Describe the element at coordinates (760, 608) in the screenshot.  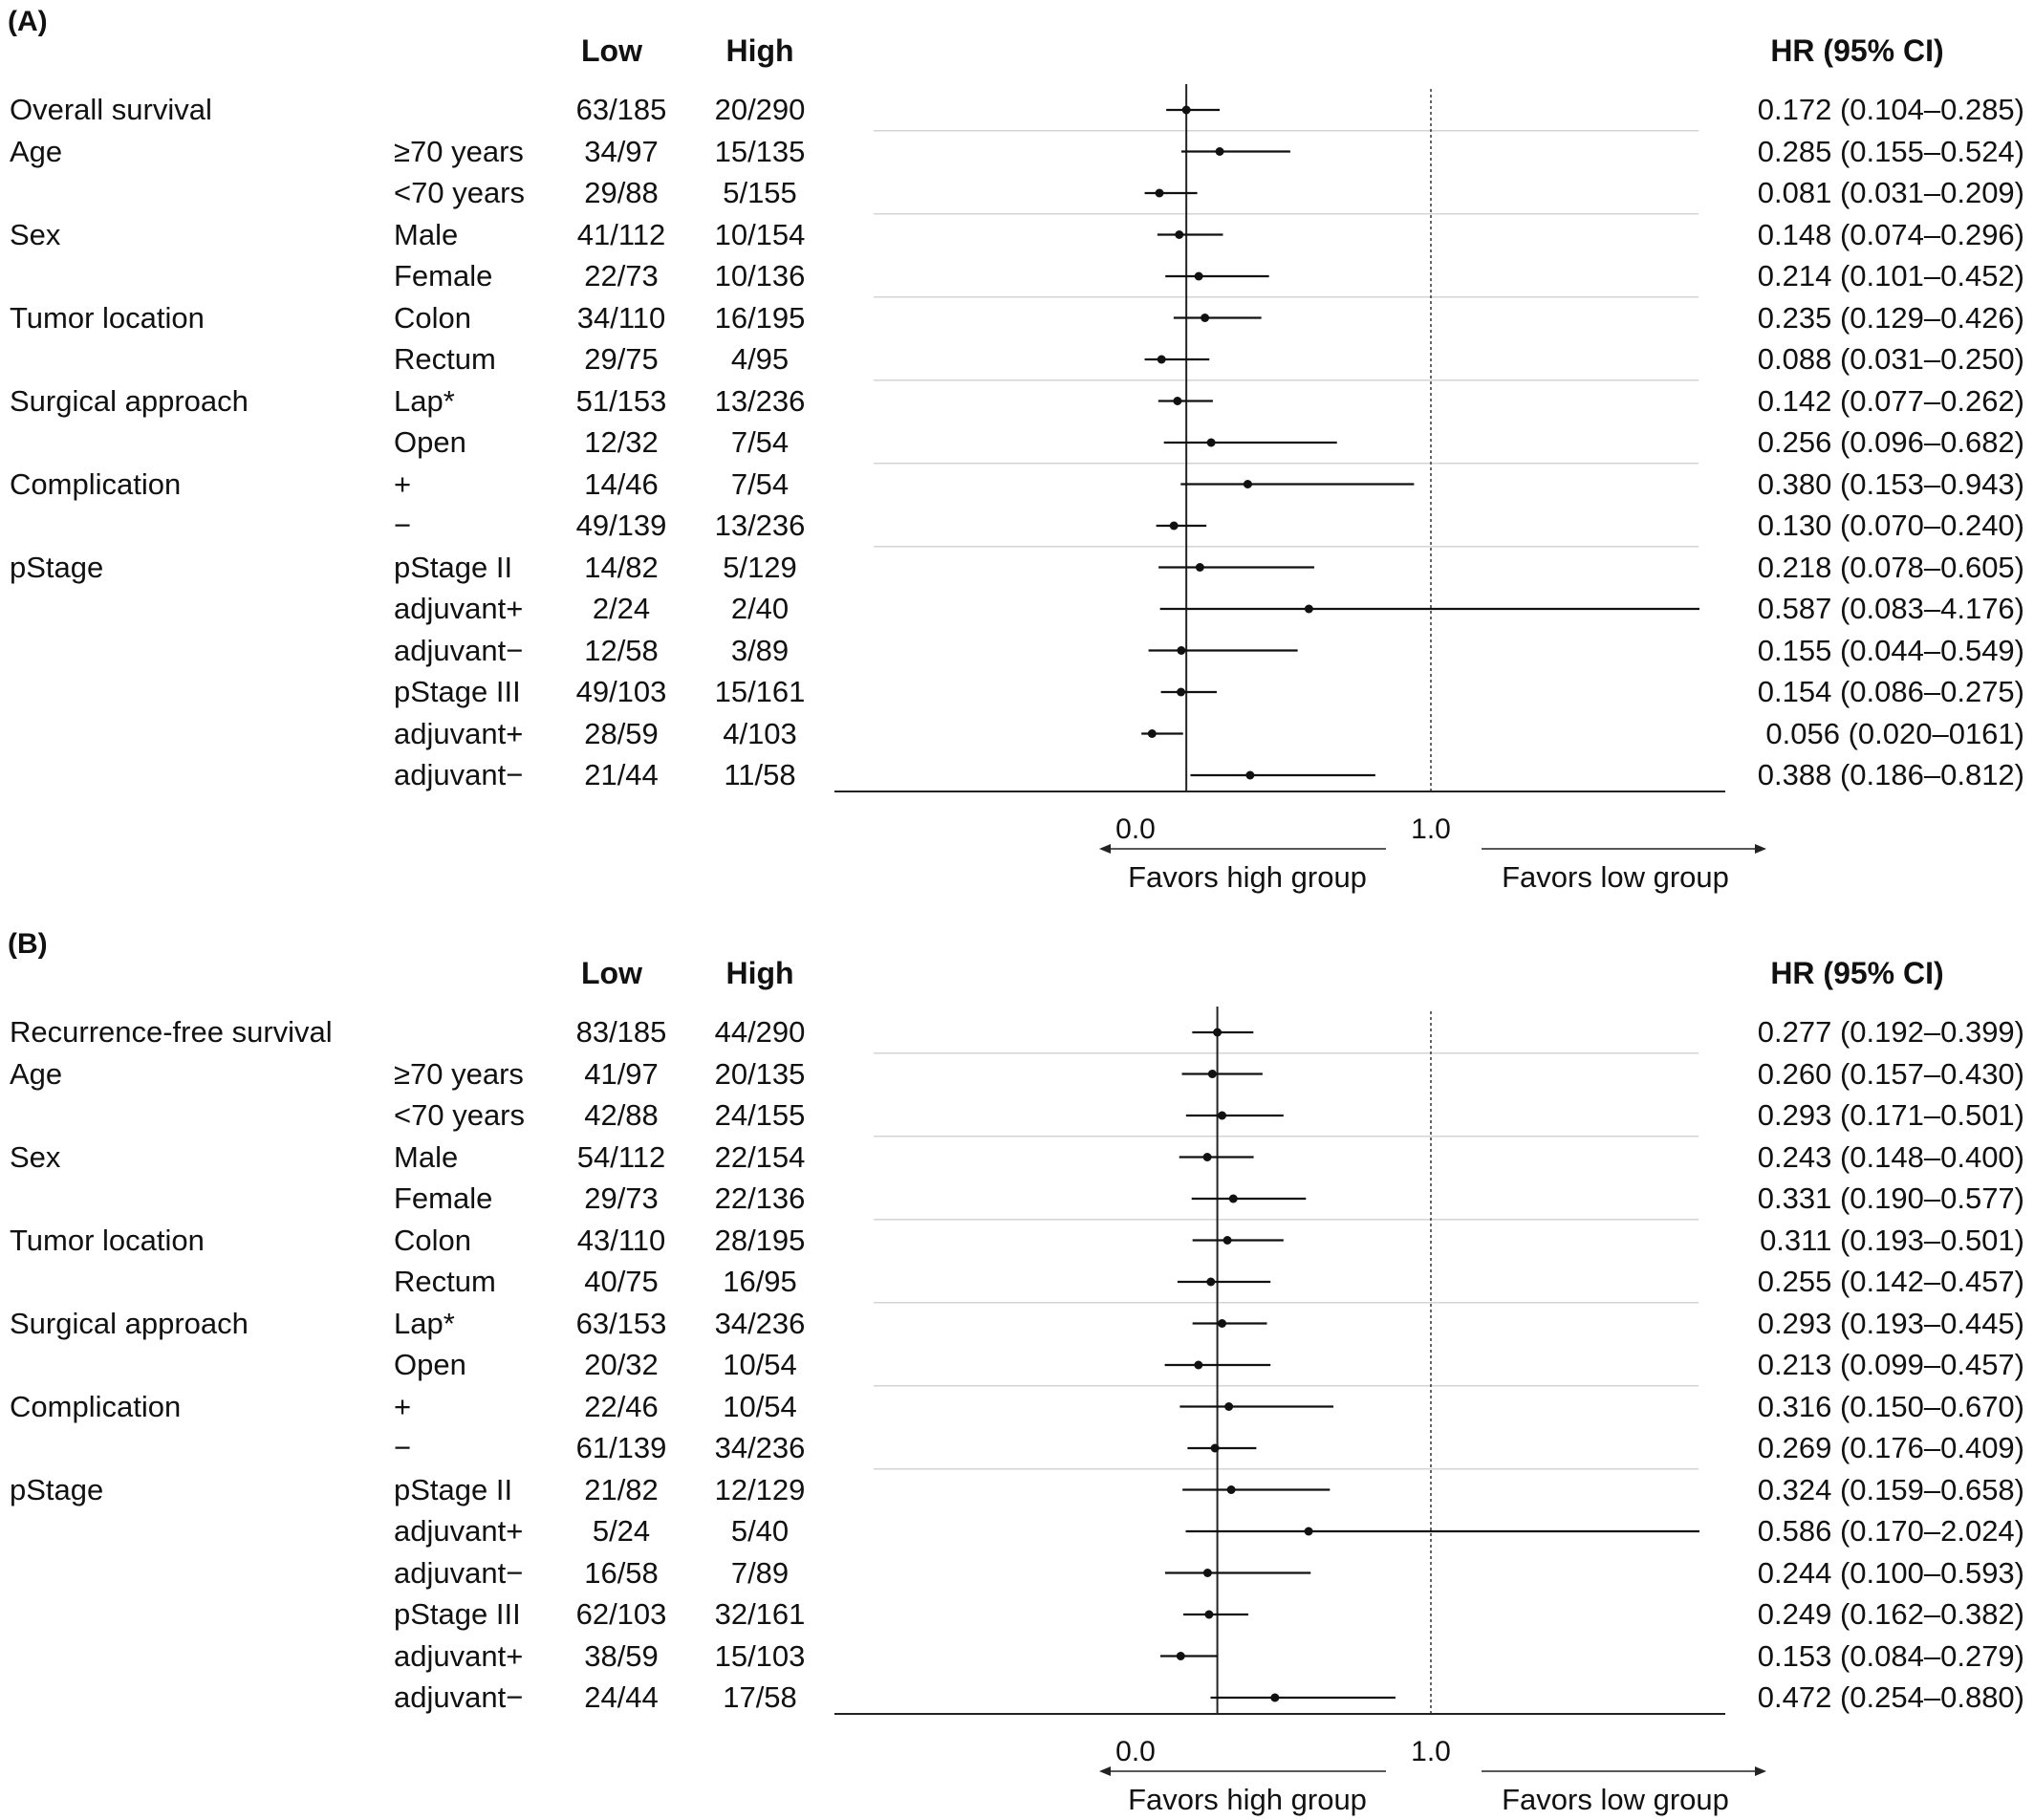
I see `row-high-count: 2/40` at that location.